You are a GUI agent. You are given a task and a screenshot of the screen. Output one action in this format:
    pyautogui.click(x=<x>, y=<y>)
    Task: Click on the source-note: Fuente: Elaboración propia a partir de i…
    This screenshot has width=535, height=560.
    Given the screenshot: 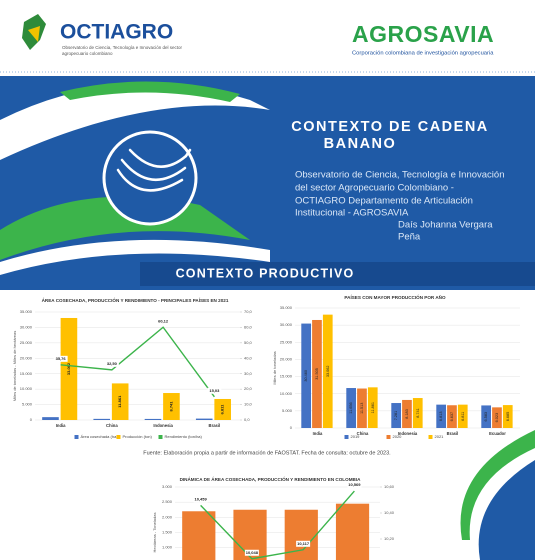 What is the action you would take?
    pyautogui.click(x=267, y=453)
    